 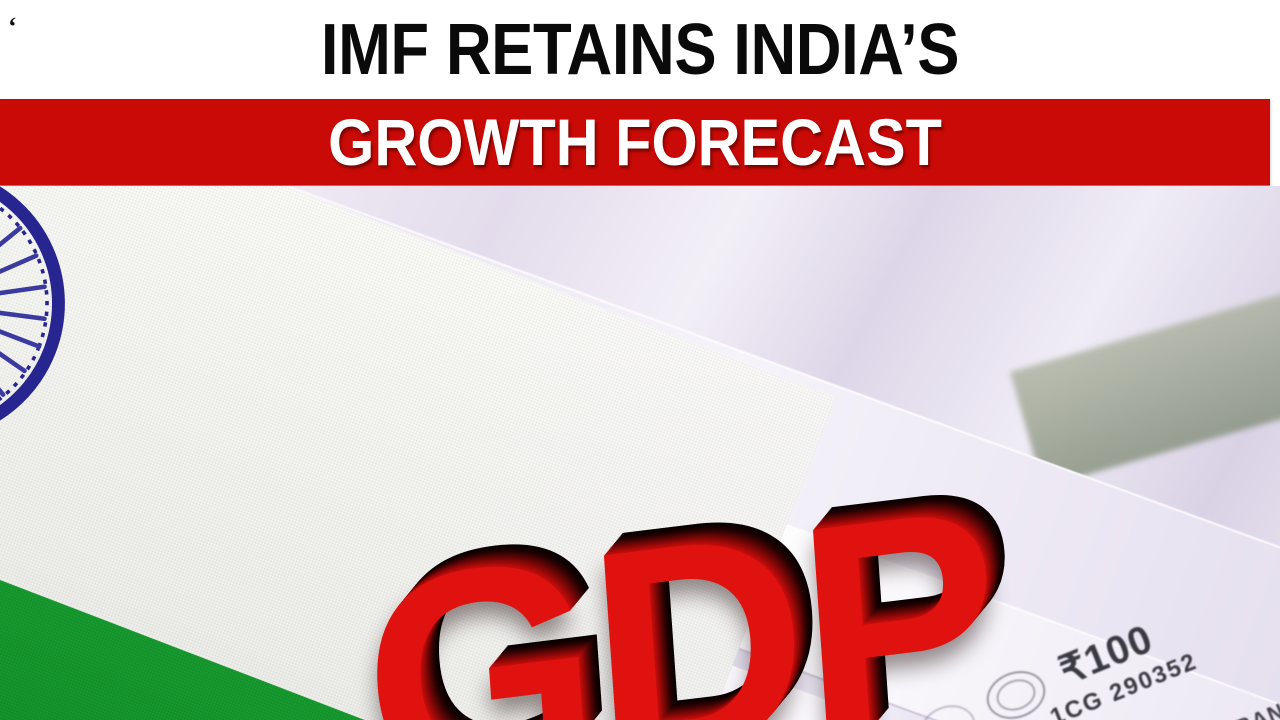 I want to click on headline-band-top: ‘ IMF RETAINS INDIA’S, so click(x=640, y=50).